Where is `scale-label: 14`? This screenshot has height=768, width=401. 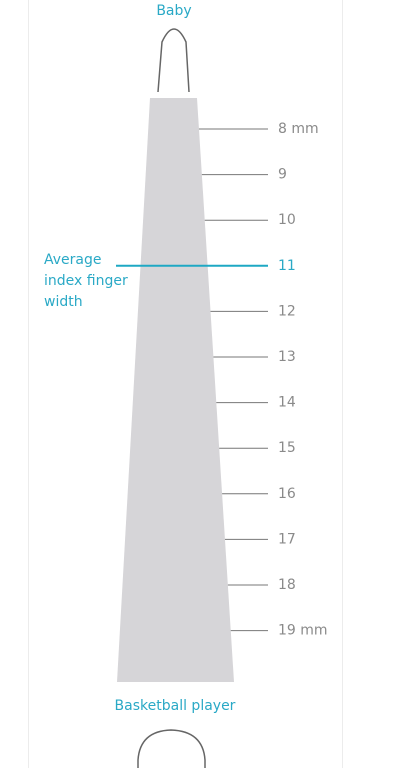
scale-label: 14 is located at coordinates (287, 403).